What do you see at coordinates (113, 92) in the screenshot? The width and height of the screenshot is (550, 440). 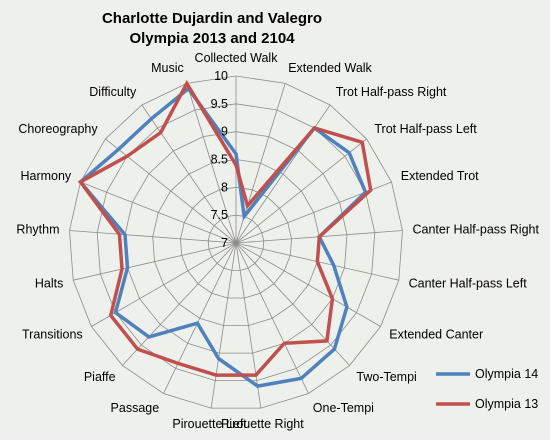 I see `category-label: Difficulty` at bounding box center [113, 92].